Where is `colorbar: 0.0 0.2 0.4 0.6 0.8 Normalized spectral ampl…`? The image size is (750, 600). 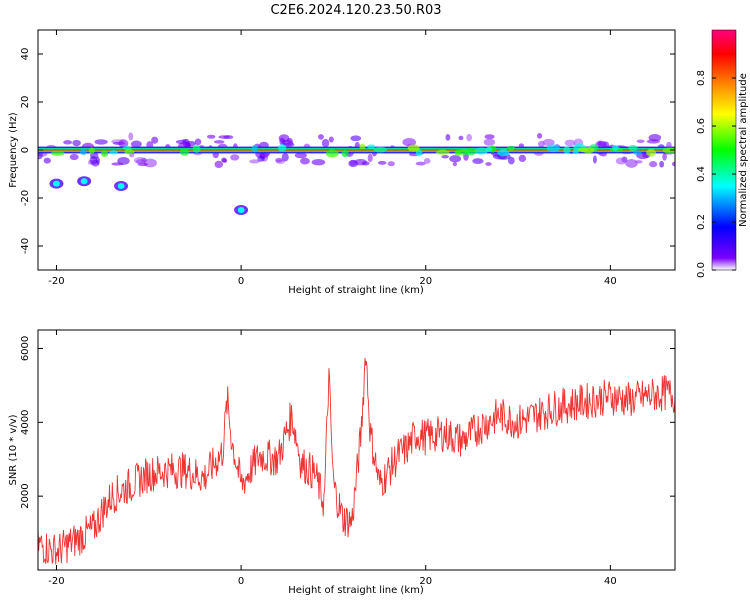
colorbar: 0.0 0.2 0.4 0.6 0.8 Normalized spectral ampl… is located at coordinates (722, 153).